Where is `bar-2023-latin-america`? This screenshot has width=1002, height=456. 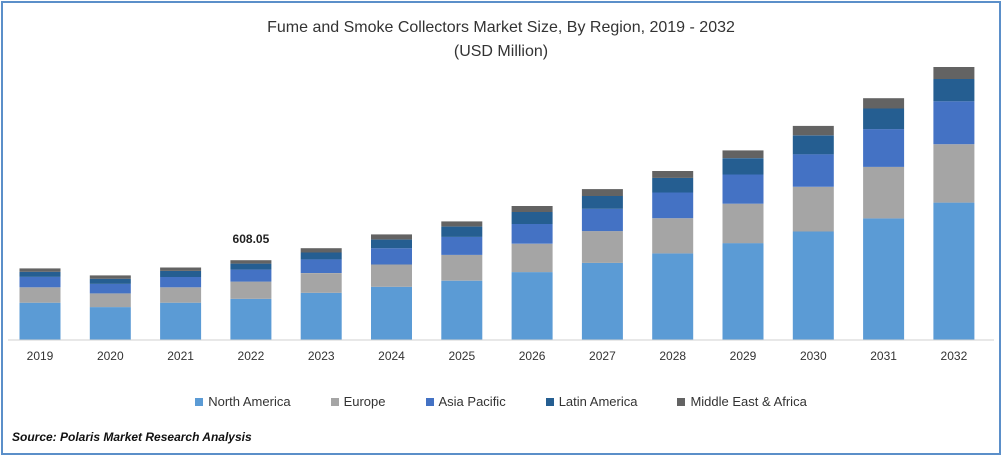 bar-2023-latin-america is located at coordinates (321, 256).